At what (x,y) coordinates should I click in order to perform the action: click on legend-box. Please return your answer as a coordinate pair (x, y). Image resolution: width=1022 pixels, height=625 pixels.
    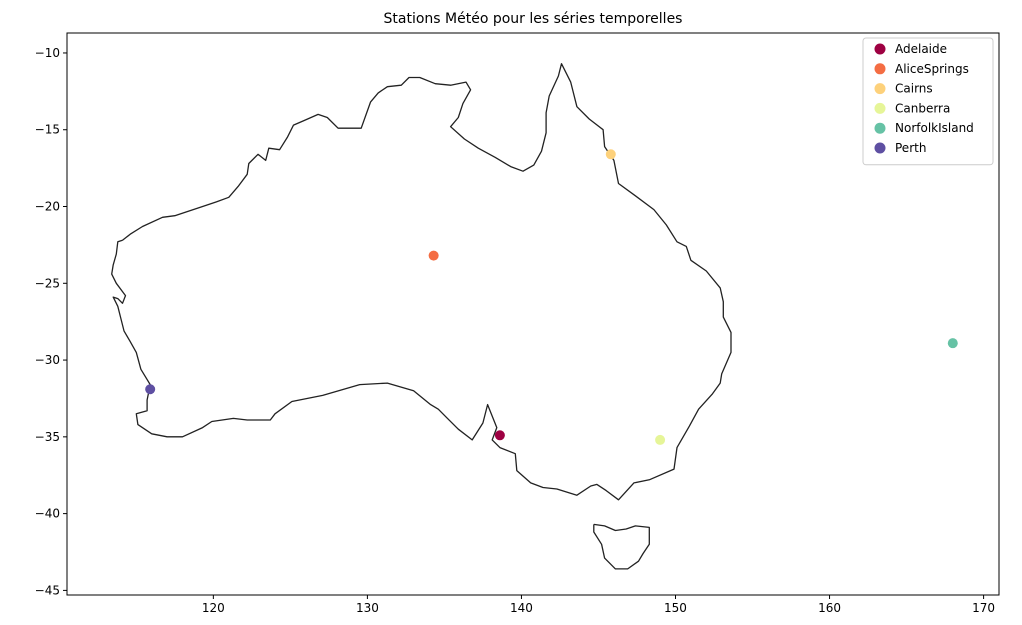
    Looking at the image, I should click on (928, 101).